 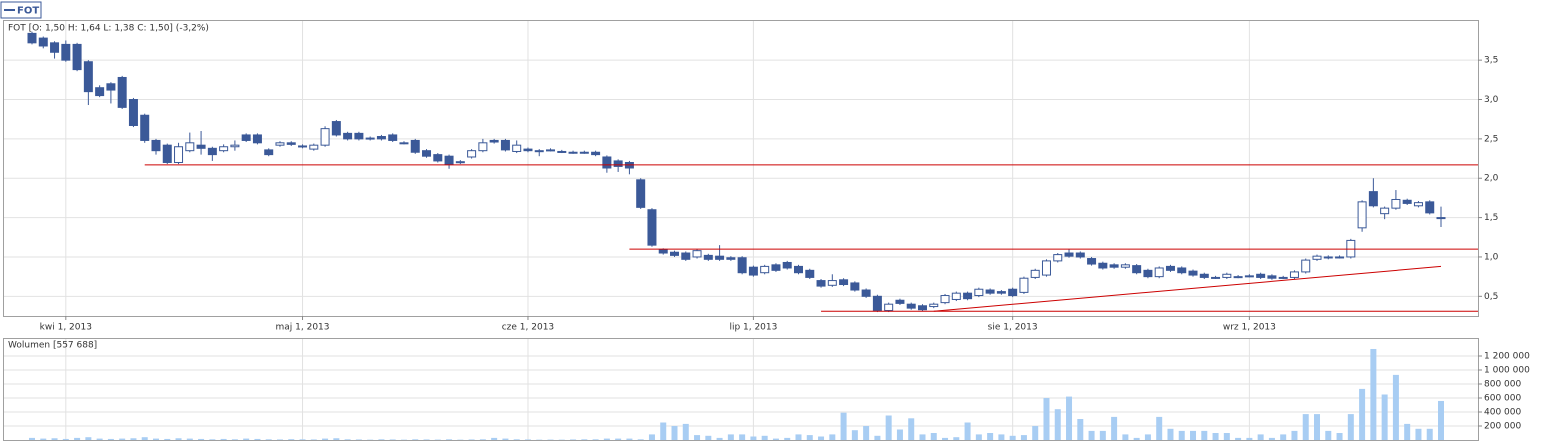 What do you see at coordinates (1491, 257) in the screenshot?
I see `y-tick-label: 1,0` at bounding box center [1491, 257].